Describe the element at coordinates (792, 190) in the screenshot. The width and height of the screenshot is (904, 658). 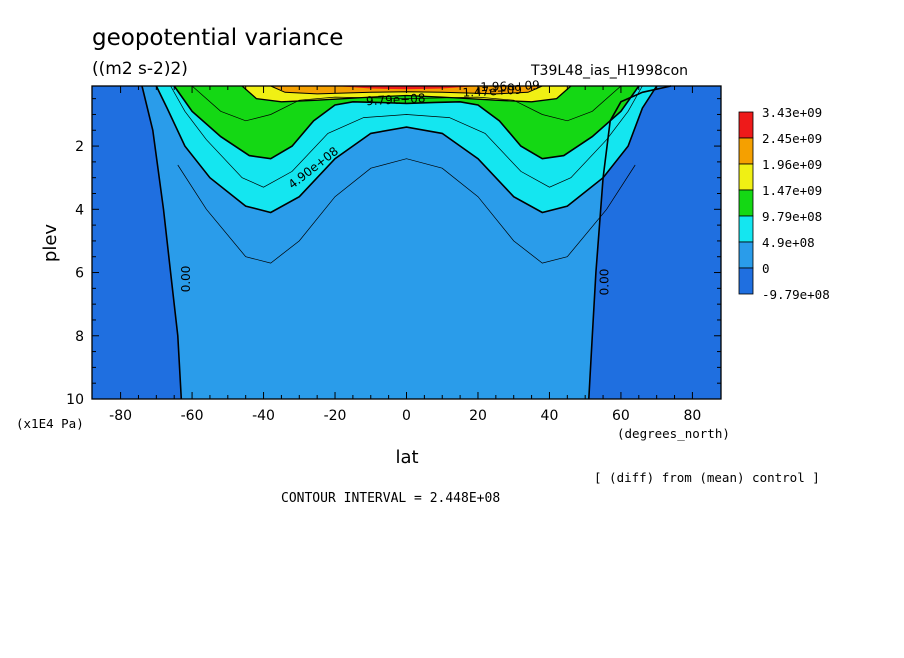
I see `colorbar-label: 1.47e+09` at that location.